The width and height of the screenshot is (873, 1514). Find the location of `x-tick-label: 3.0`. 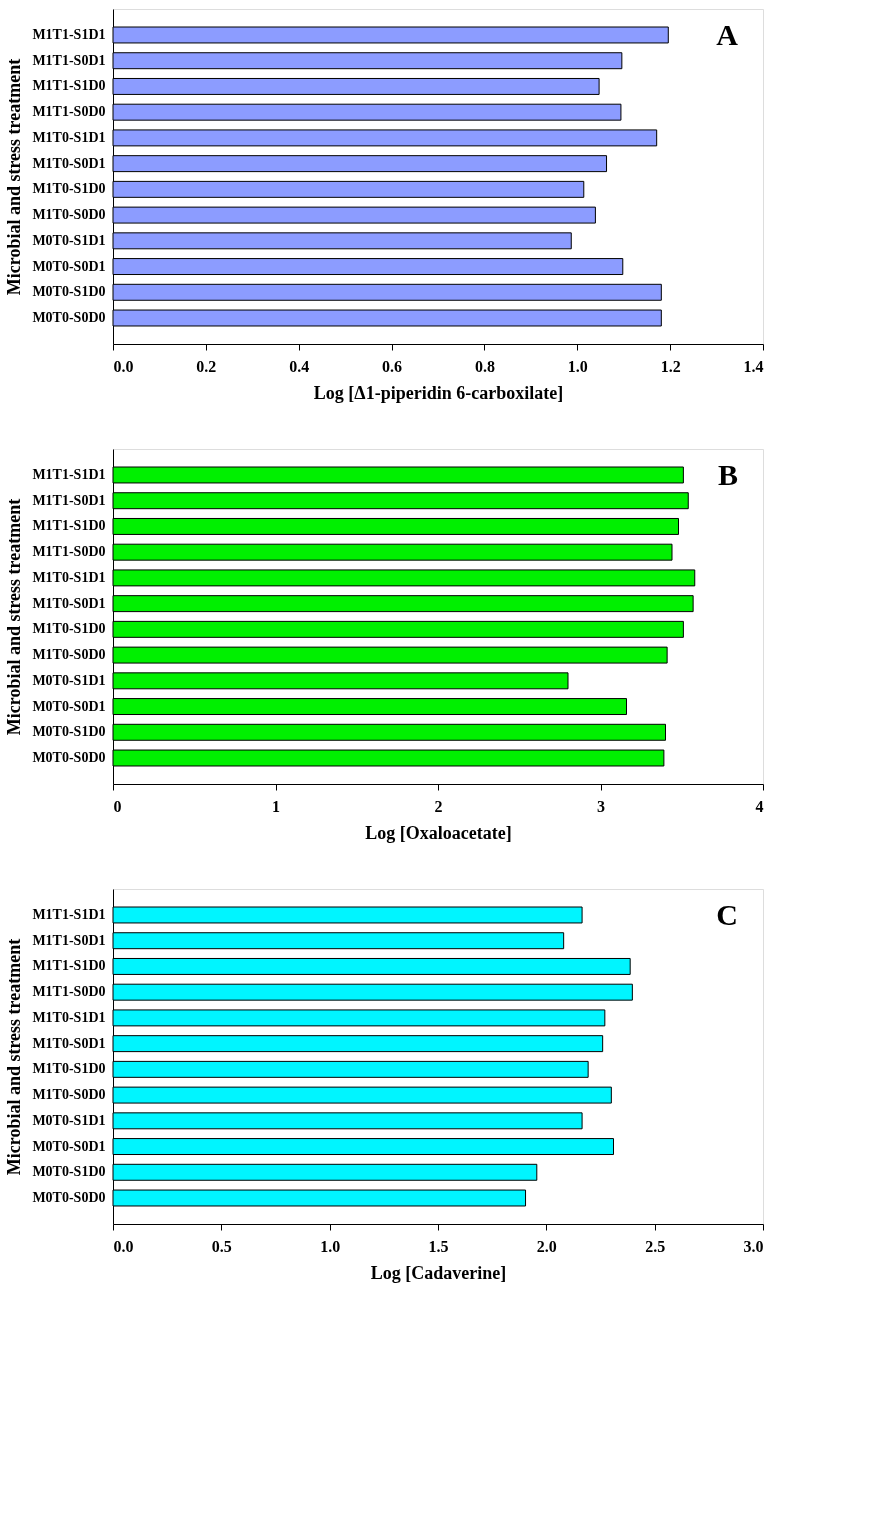

x-tick-label: 3.0 is located at coordinates (753, 1246).